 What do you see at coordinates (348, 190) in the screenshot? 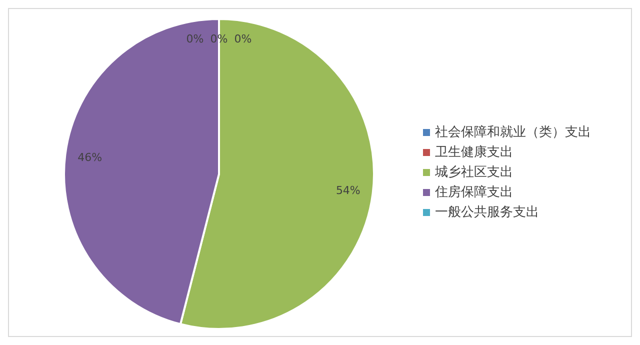
I see `data-label: 54%` at bounding box center [348, 190].